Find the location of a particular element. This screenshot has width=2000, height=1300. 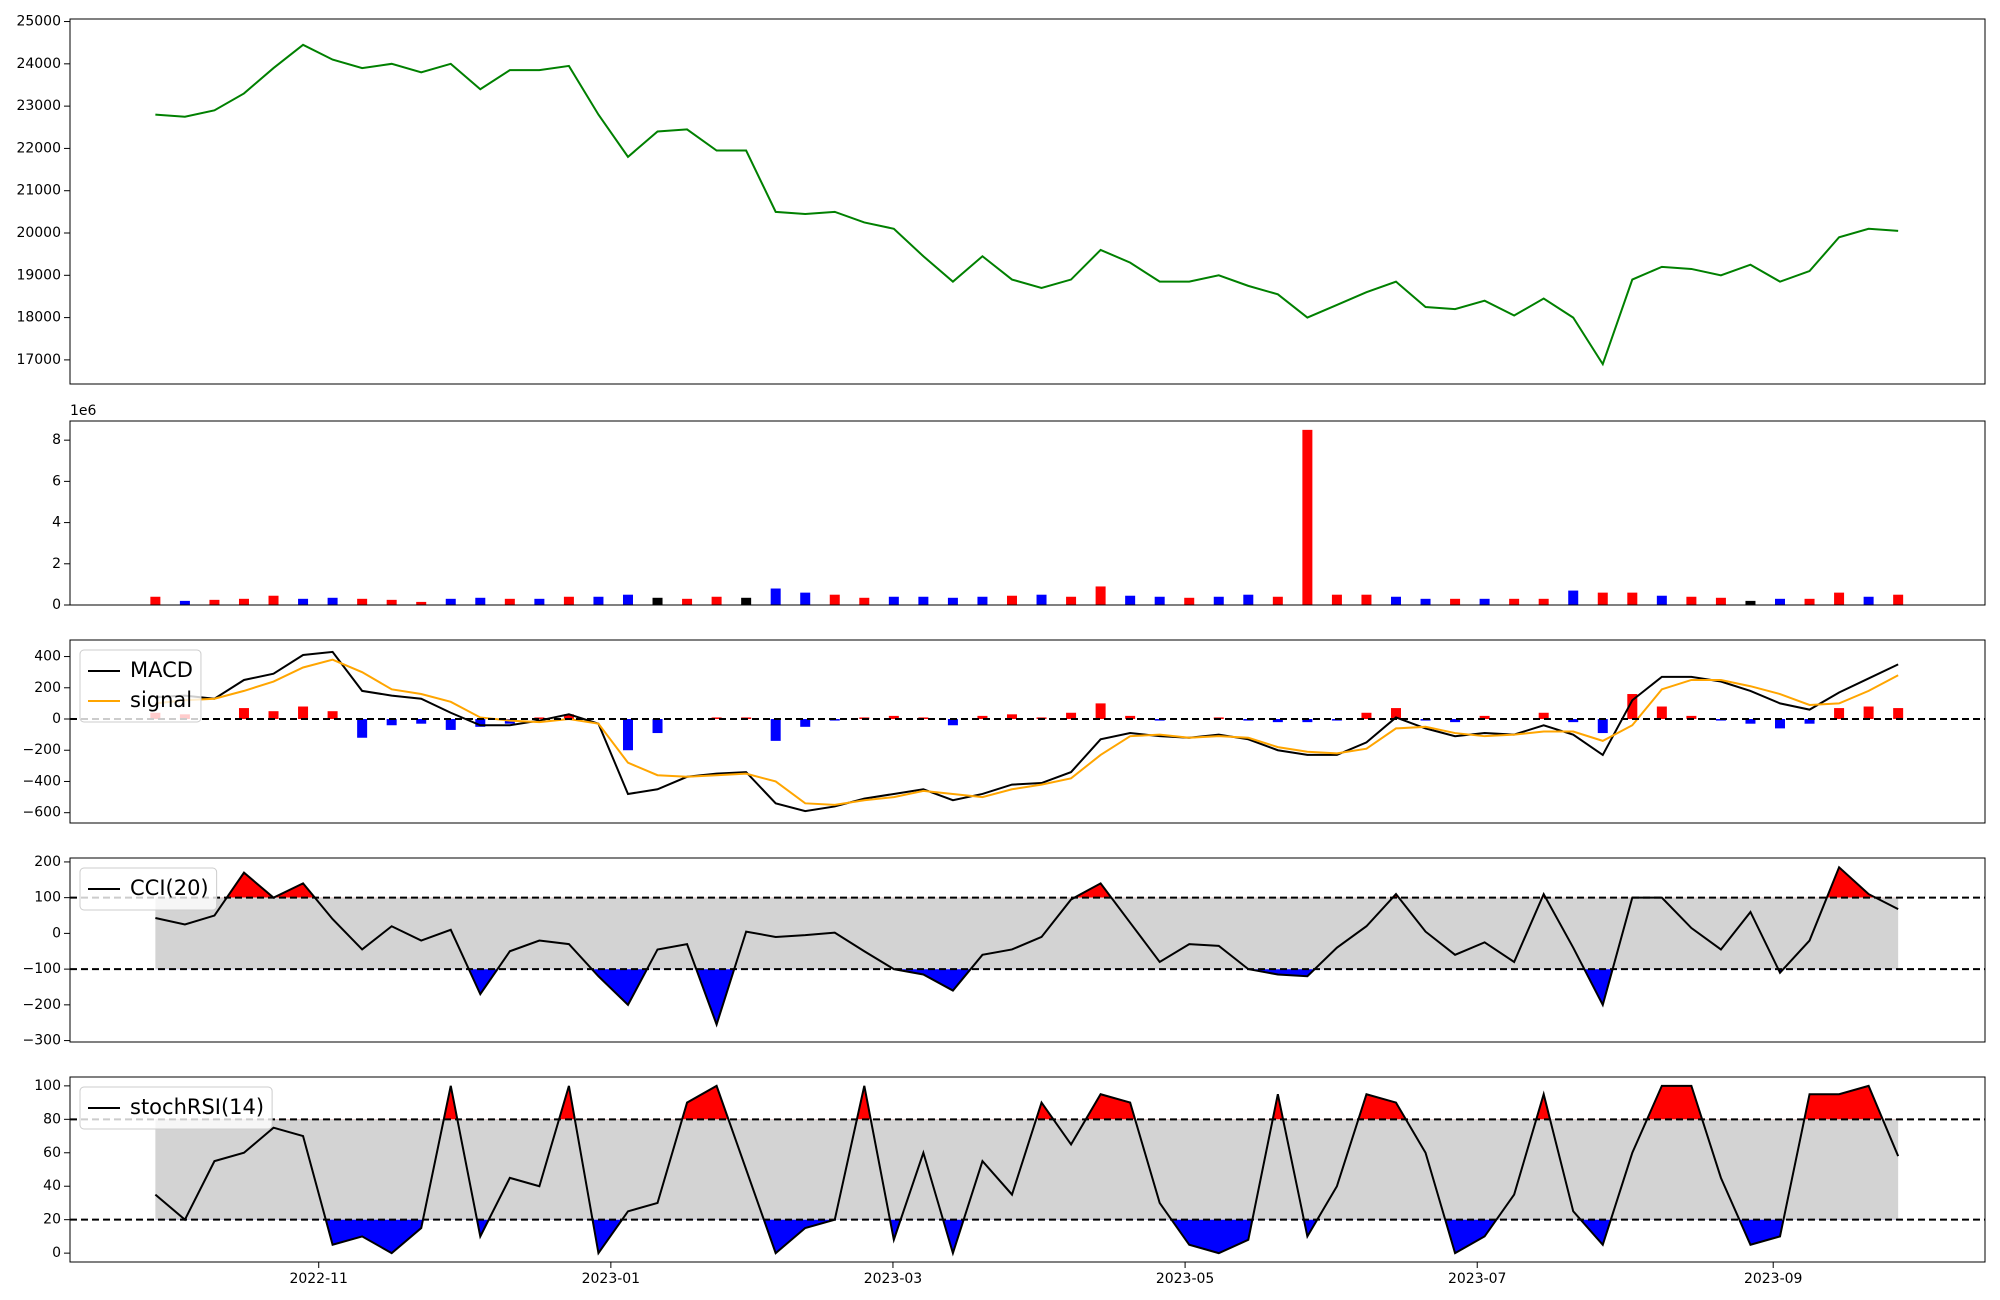

y-tick-label: −100 is located at coordinates (42, 969).